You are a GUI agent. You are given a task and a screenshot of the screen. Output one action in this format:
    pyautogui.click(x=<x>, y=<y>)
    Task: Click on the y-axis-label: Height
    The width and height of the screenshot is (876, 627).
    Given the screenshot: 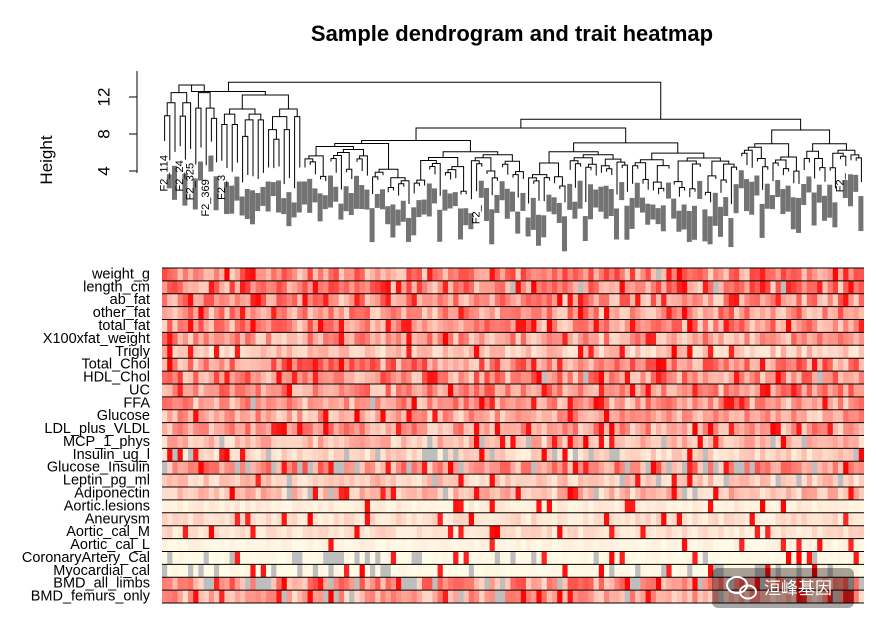 What is the action you would take?
    pyautogui.click(x=46, y=159)
    